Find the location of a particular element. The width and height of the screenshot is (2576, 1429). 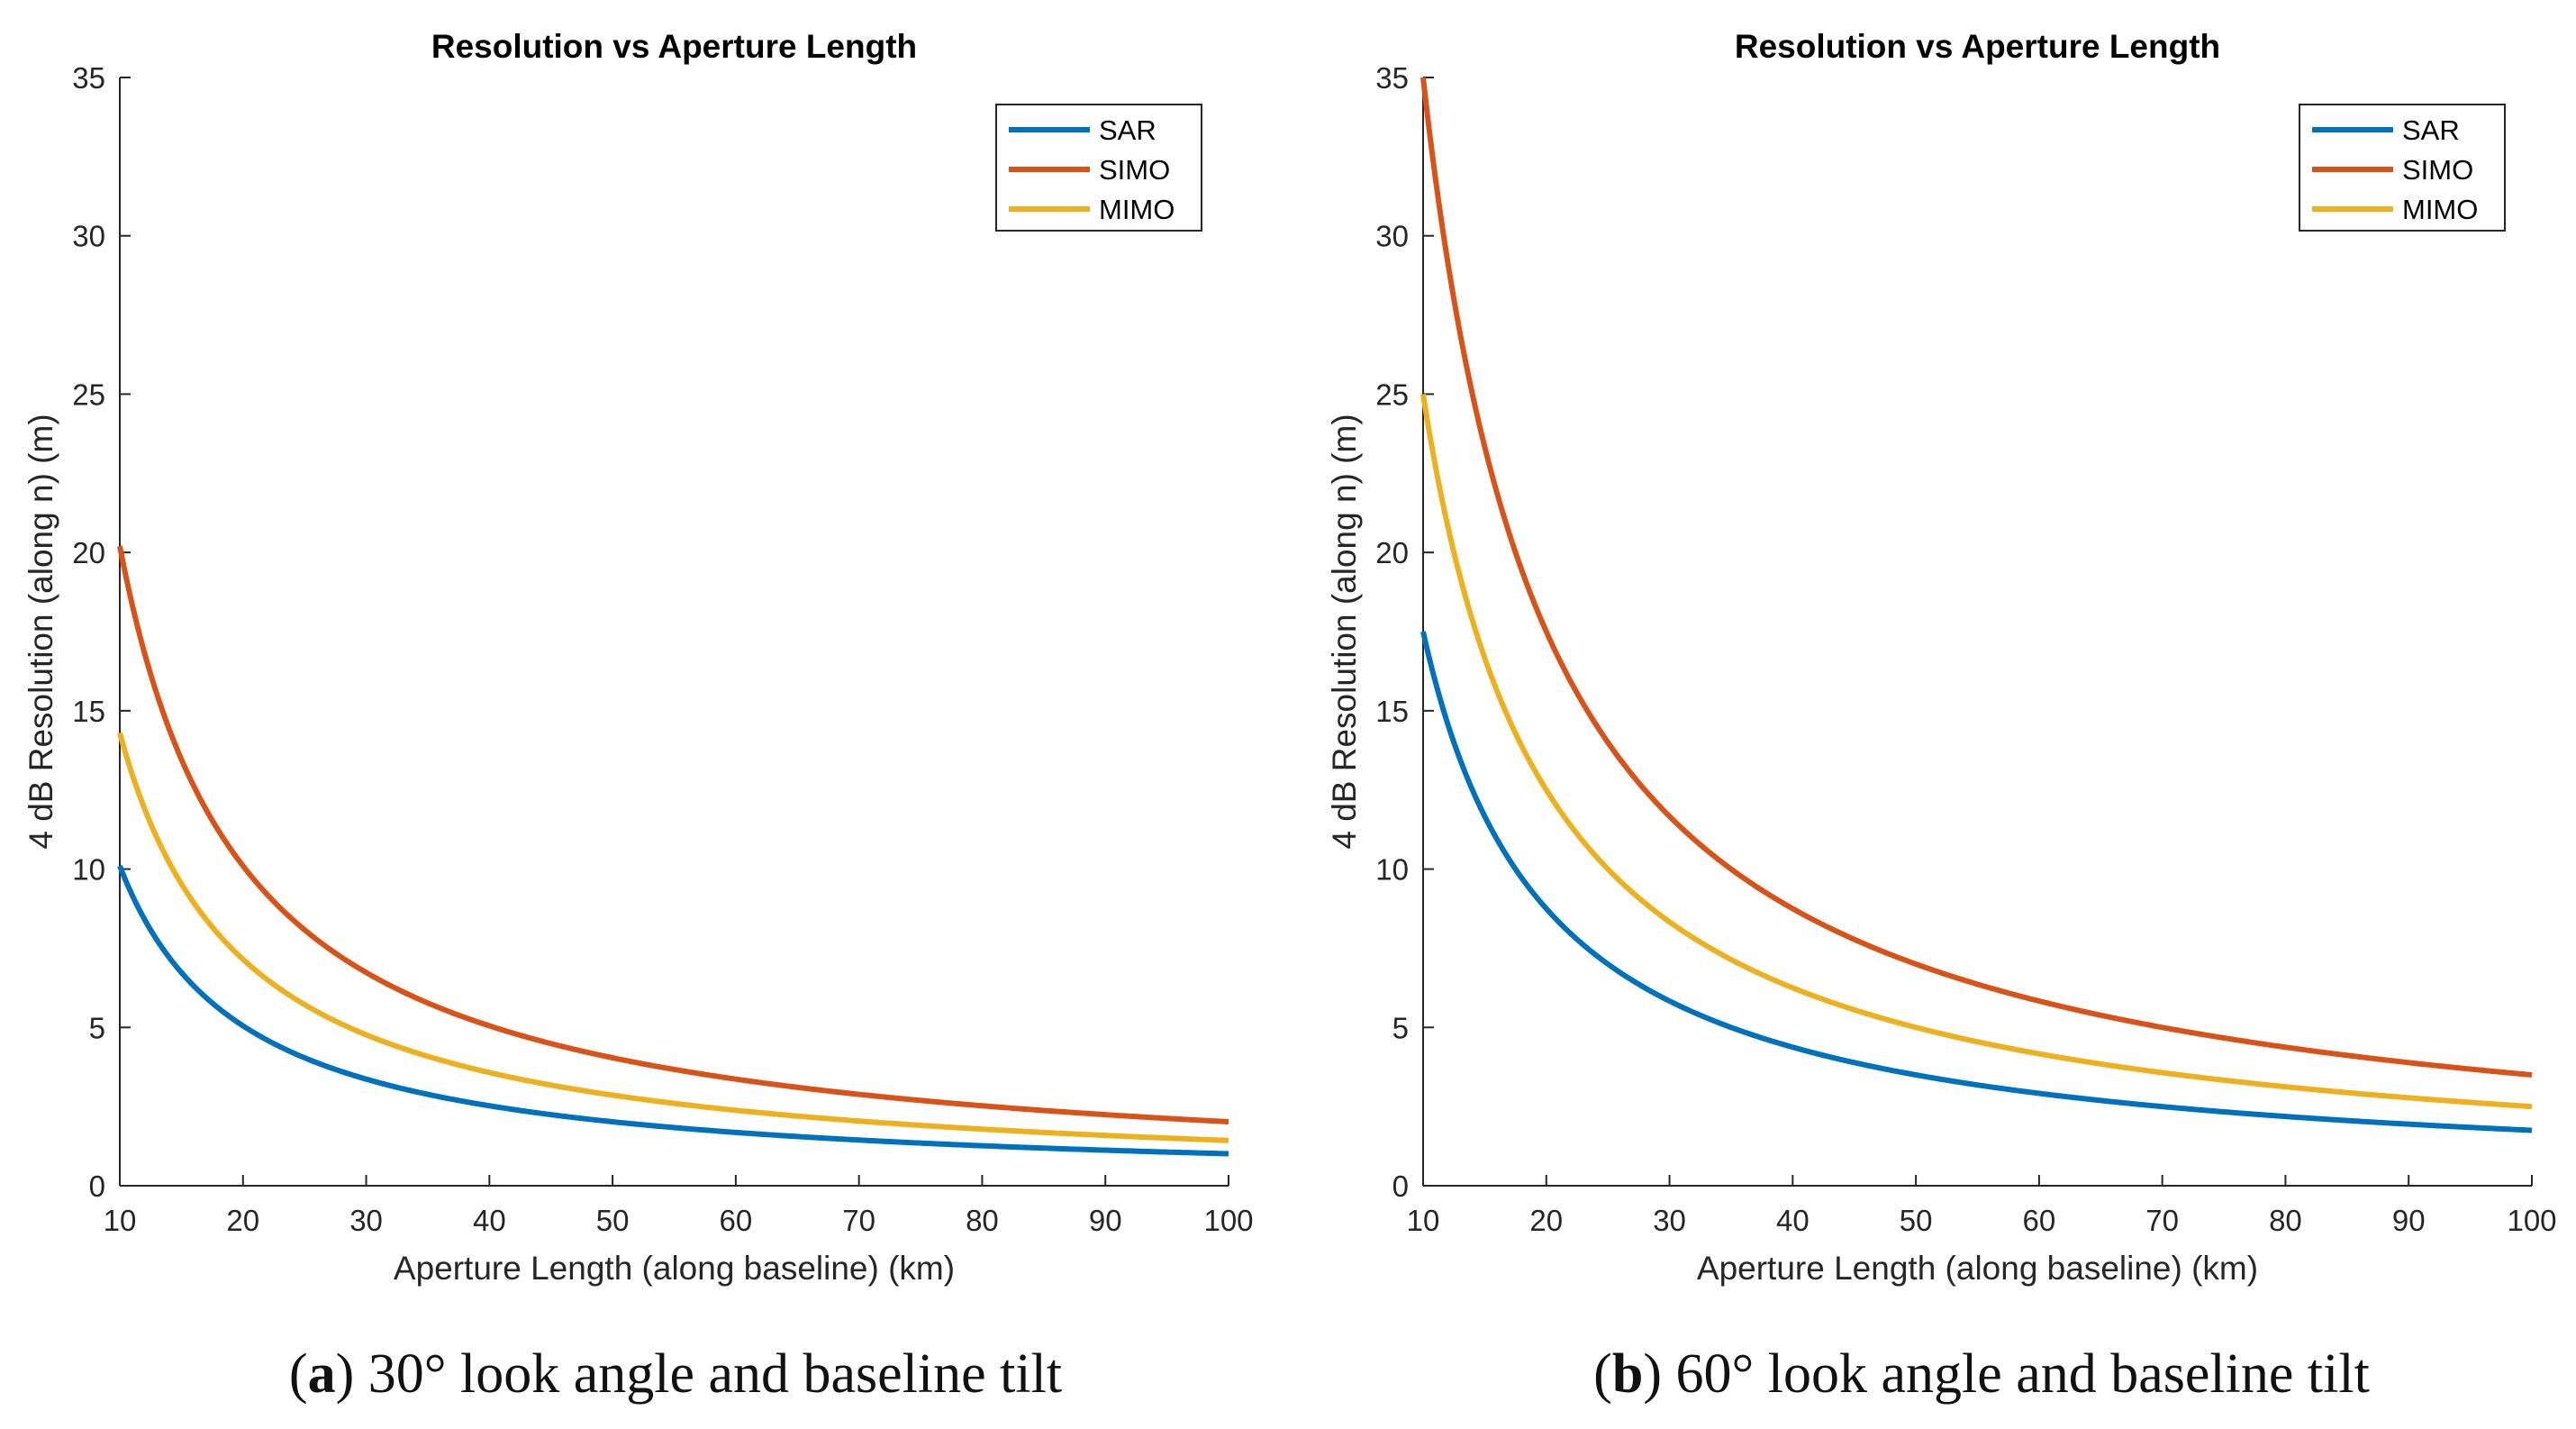

caption-b-tag: b is located at coordinates (1627, 1374).